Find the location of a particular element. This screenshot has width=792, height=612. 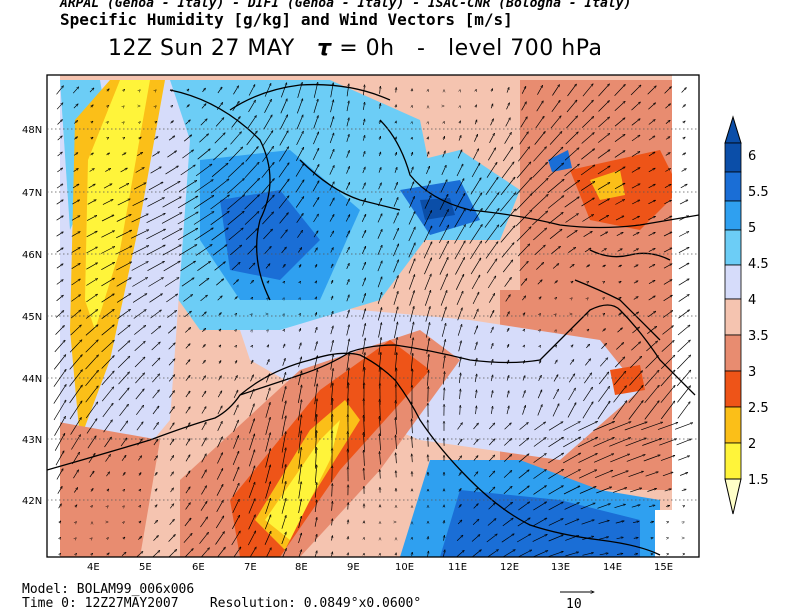

colorbar-label: 5.5 is located at coordinates (758, 192).